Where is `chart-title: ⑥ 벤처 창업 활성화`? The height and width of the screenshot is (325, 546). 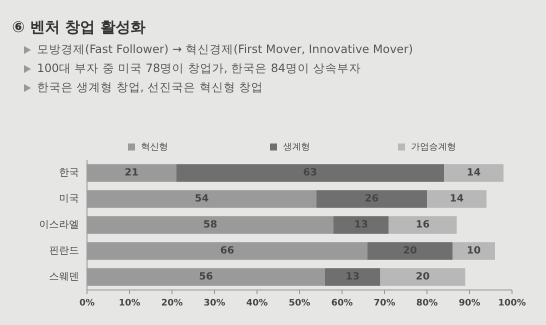
chart-title: ⑥ 벤처 창업 활성화 is located at coordinates (79, 27).